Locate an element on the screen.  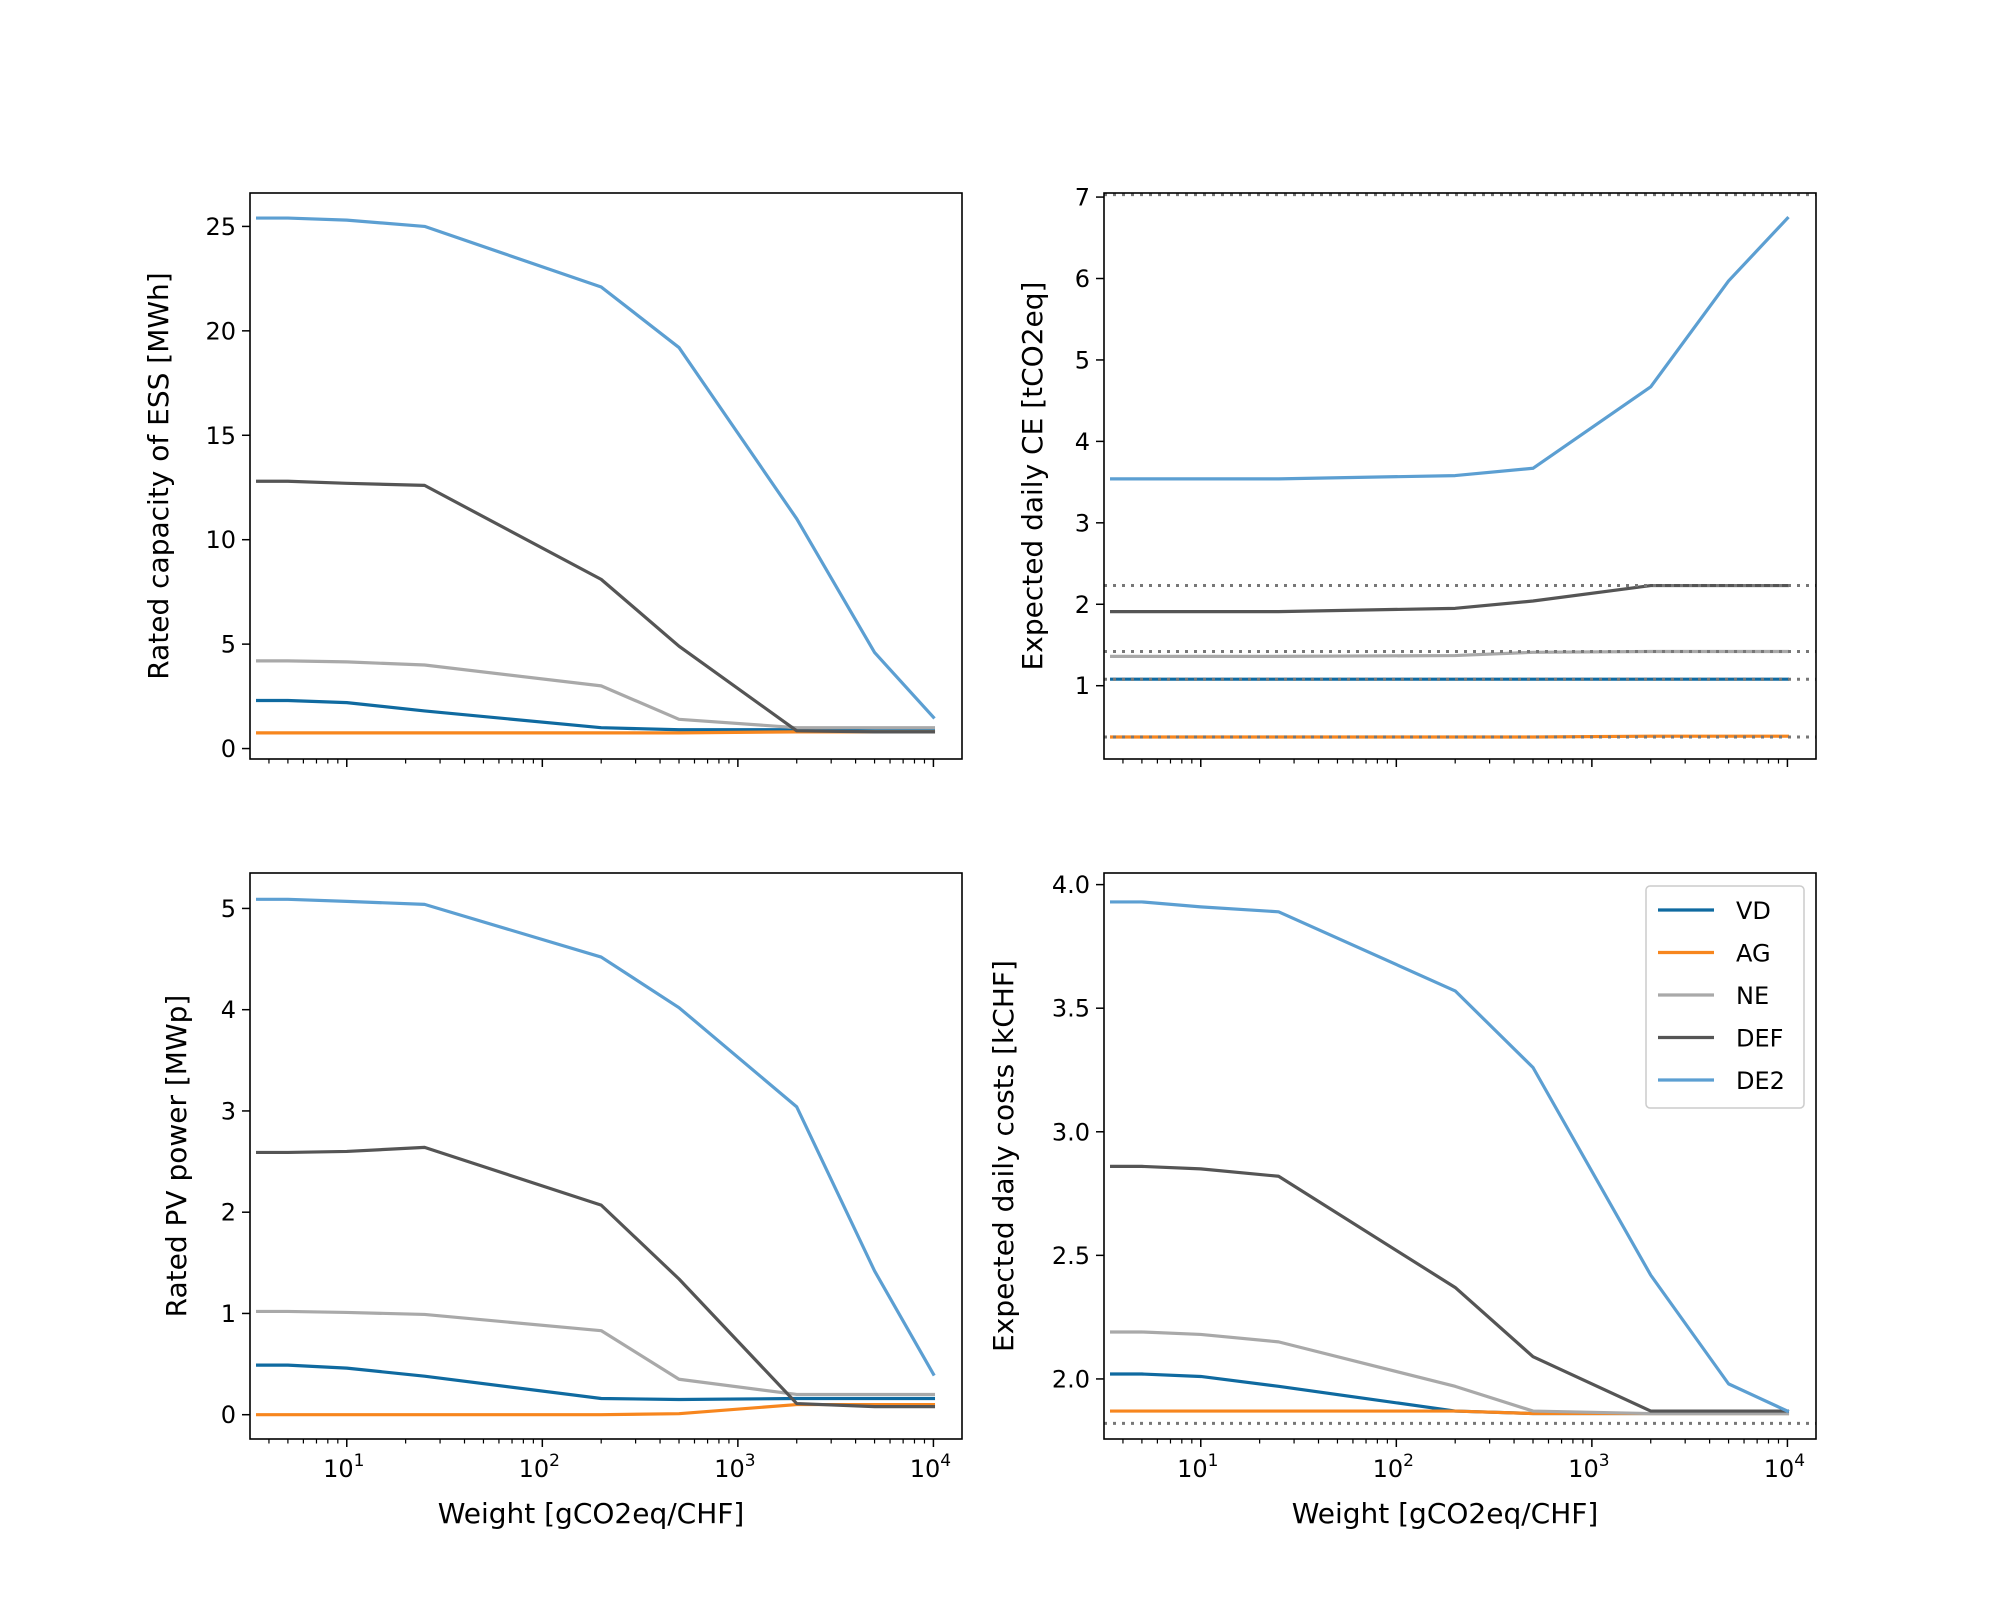
y-tick-label: 2.0 is located at coordinates (1071, 1379).